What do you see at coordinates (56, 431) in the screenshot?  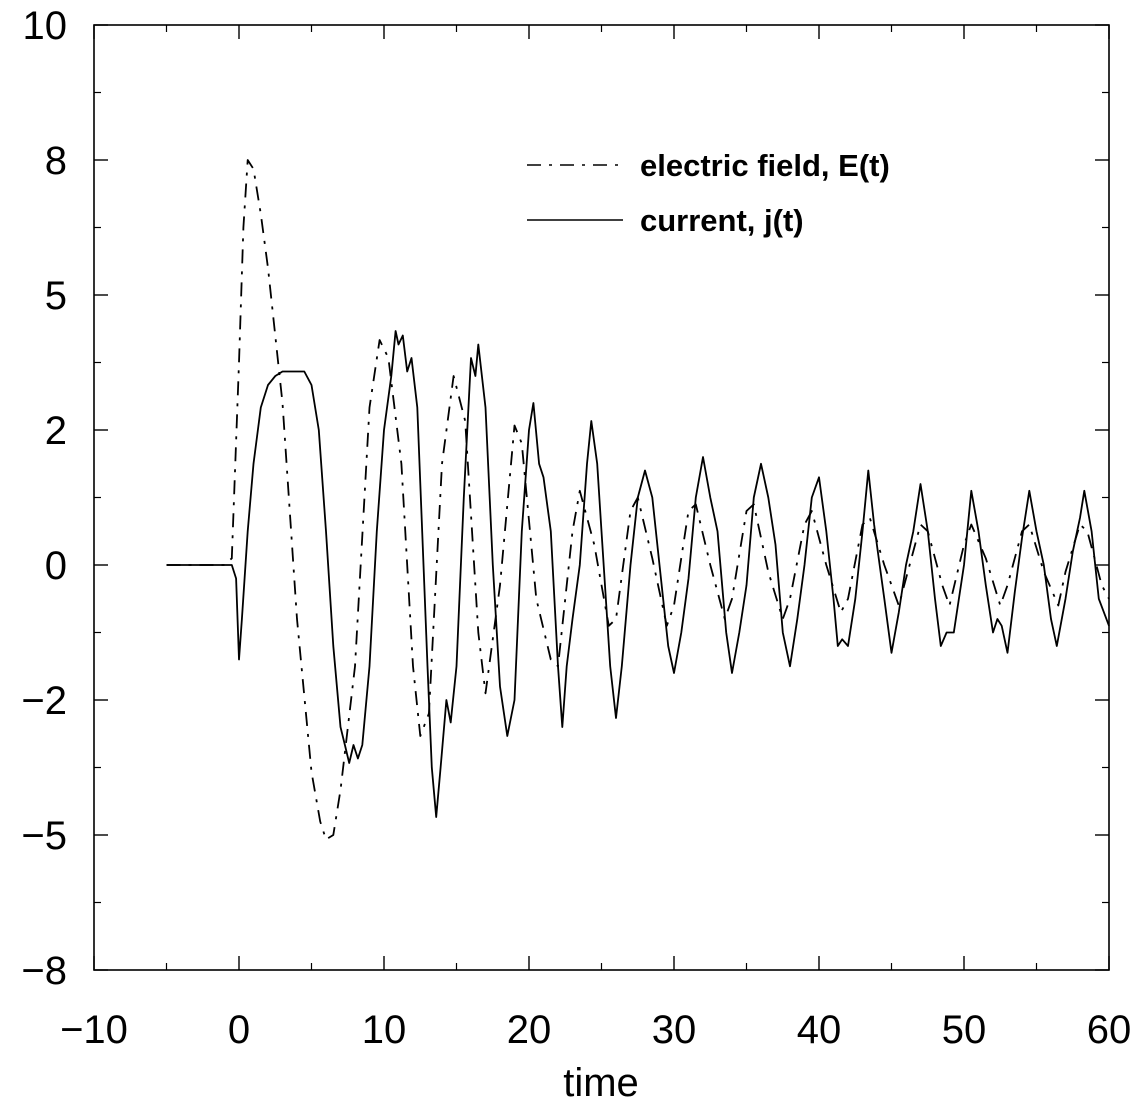 I see `y-tick-label: 2` at bounding box center [56, 431].